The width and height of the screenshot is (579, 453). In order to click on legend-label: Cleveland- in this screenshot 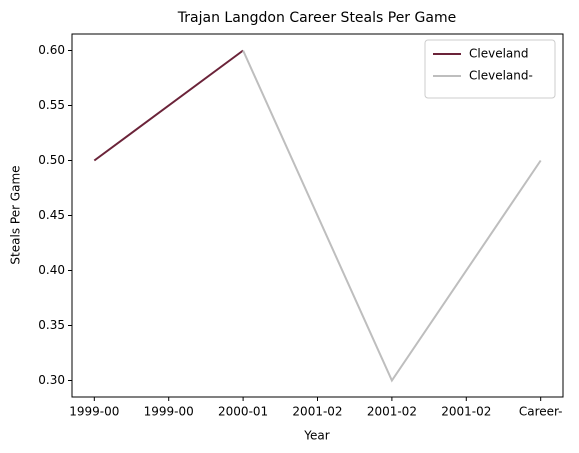, I will do `click(501, 76)`.